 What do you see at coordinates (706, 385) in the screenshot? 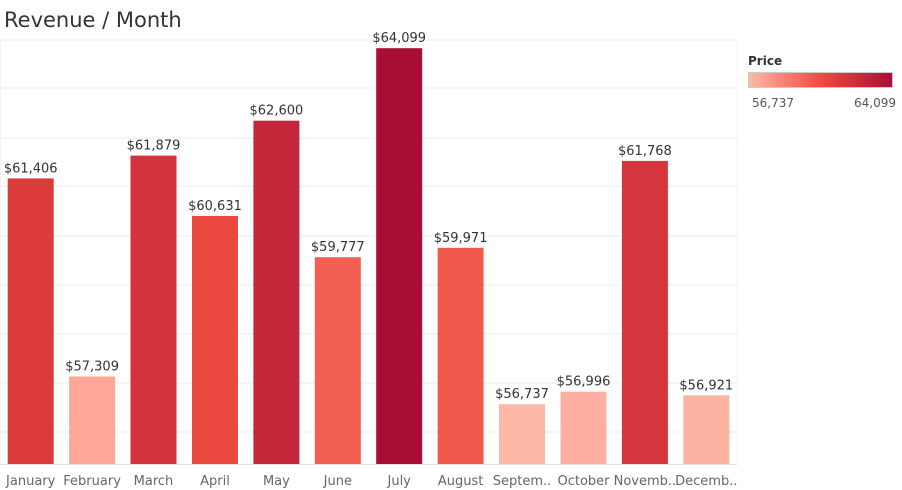
I see `value-label: $56,921` at bounding box center [706, 385].